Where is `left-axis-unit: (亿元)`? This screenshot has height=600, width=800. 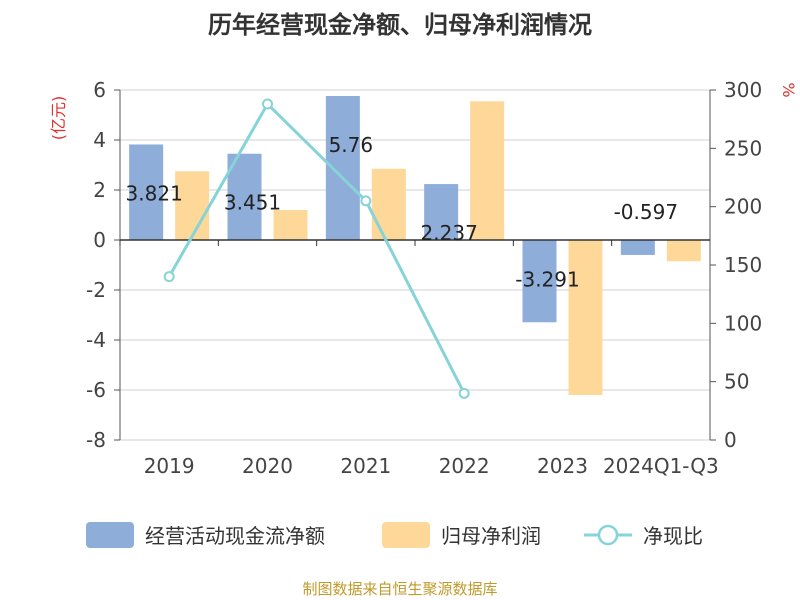
left-axis-unit: (亿元) is located at coordinates (58, 118).